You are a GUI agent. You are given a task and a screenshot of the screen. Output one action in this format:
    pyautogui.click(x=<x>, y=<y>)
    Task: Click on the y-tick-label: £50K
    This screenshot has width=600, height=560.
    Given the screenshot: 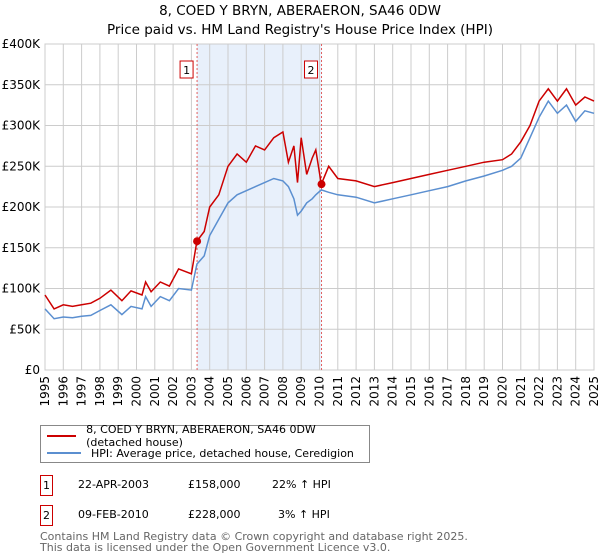 What is the action you would take?
    pyautogui.click(x=25, y=329)
    